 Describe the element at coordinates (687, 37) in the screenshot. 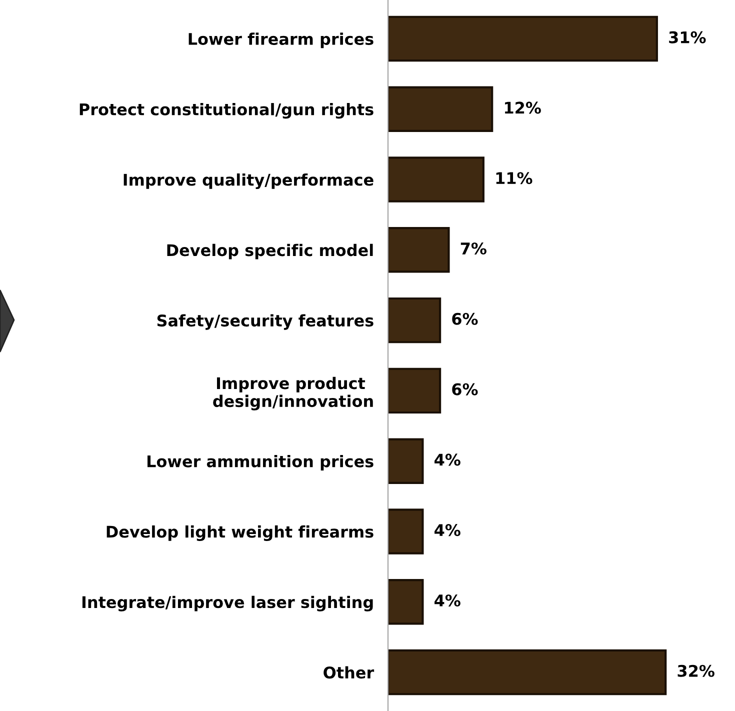

I see `data-label: 31%` at that location.